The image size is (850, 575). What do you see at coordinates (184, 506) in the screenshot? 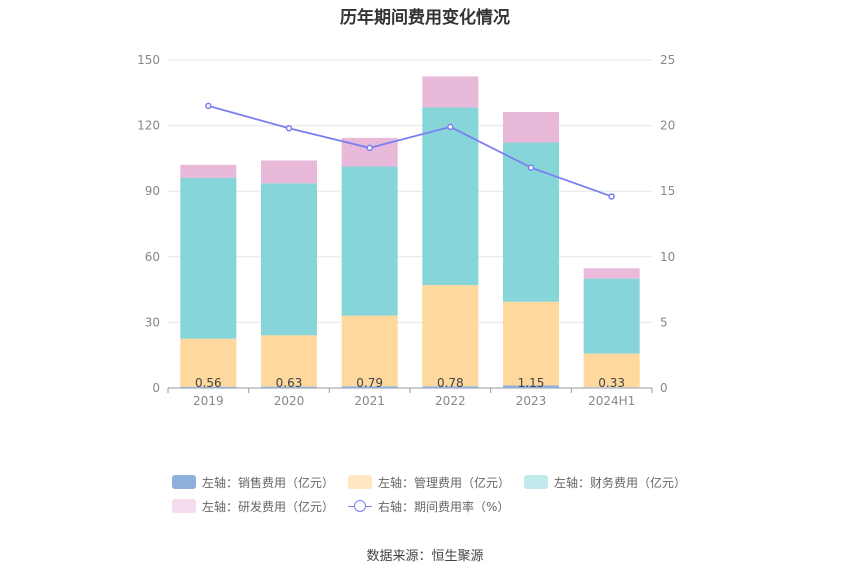
I see `legend-swatch-rnd` at bounding box center [184, 506].